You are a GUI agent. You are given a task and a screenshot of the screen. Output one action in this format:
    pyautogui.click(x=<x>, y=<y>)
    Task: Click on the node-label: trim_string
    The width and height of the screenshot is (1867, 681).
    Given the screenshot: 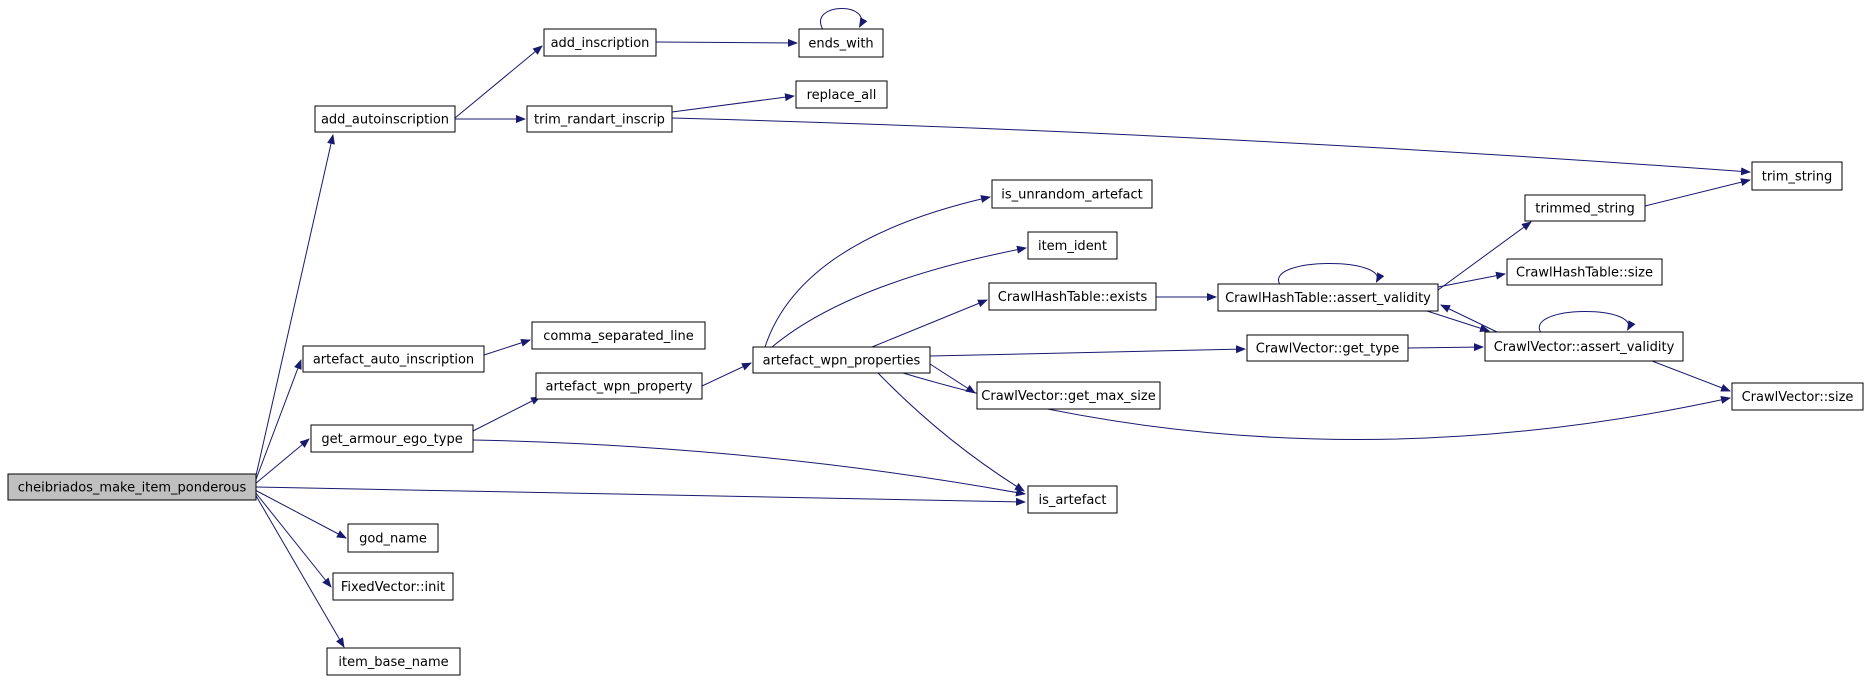 What is the action you would take?
    pyautogui.click(x=1797, y=177)
    